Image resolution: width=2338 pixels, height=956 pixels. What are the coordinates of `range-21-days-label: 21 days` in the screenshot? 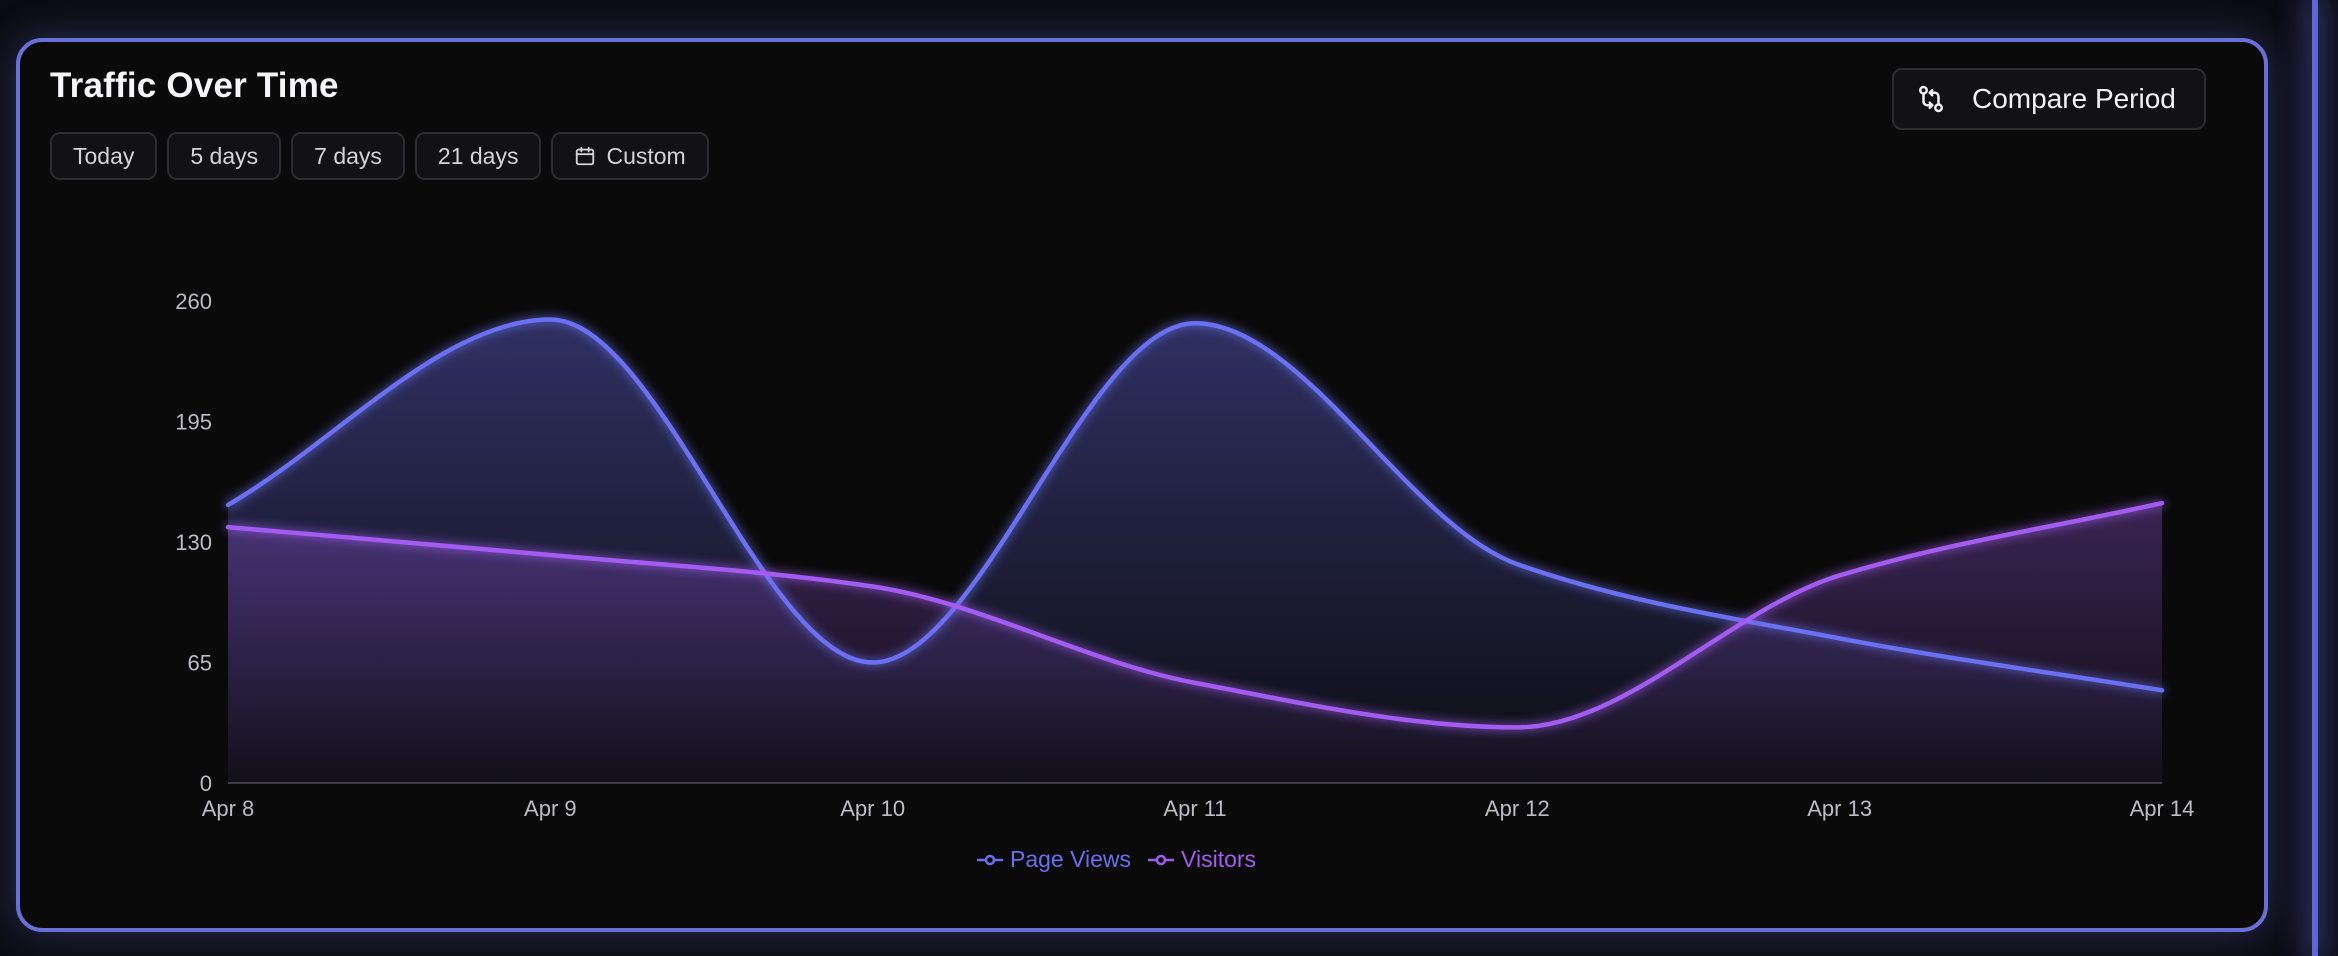 It's located at (478, 155).